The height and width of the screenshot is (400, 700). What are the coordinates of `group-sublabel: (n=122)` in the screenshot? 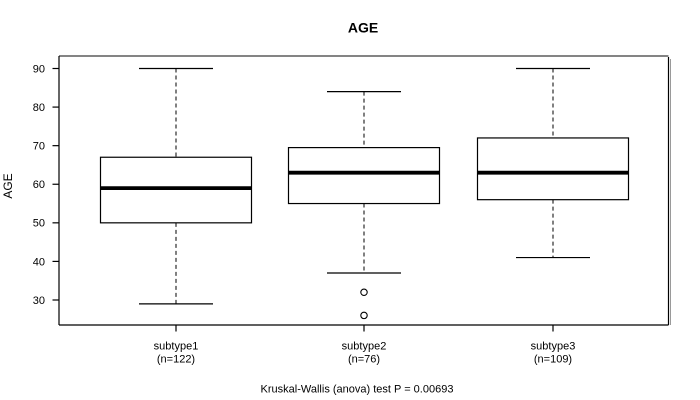 It's located at (176, 360).